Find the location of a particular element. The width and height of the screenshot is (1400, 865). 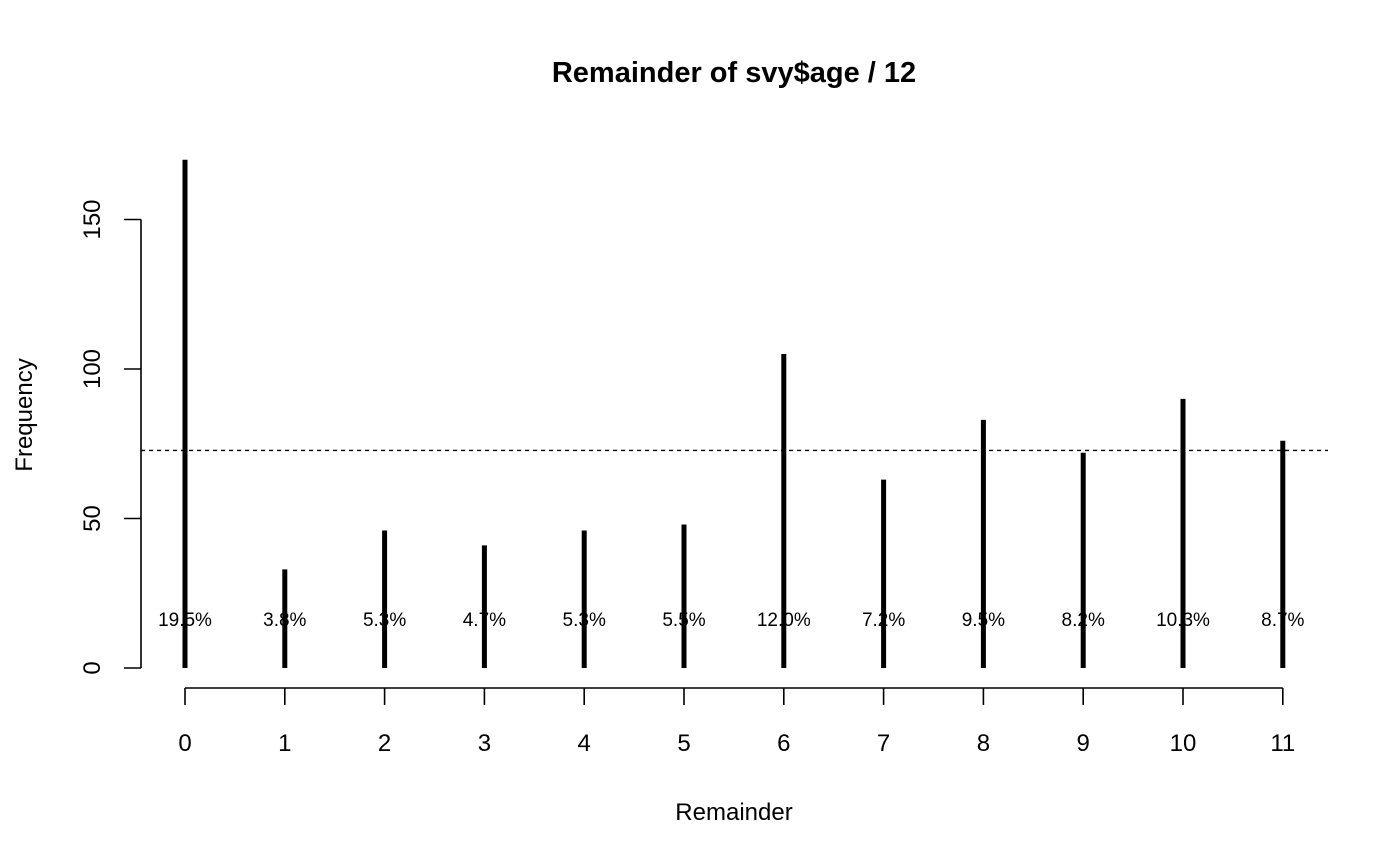

percent-label: 8.7% is located at coordinates (1282, 620).